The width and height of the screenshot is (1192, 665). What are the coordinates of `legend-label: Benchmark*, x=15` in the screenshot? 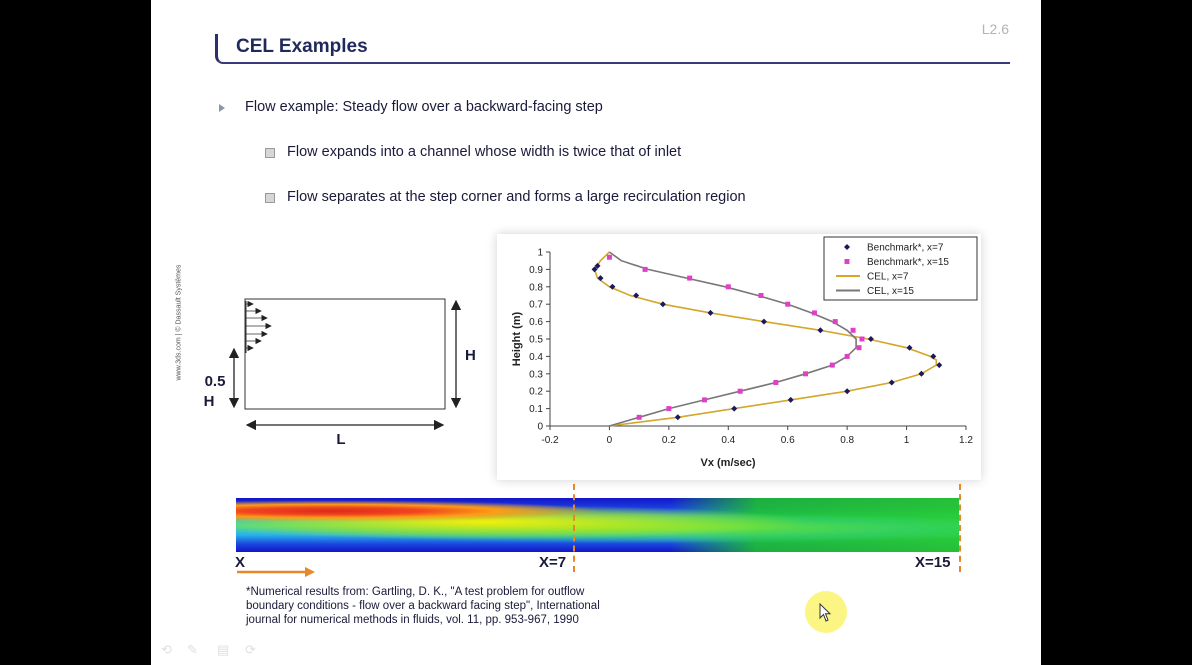 It's located at (908, 262).